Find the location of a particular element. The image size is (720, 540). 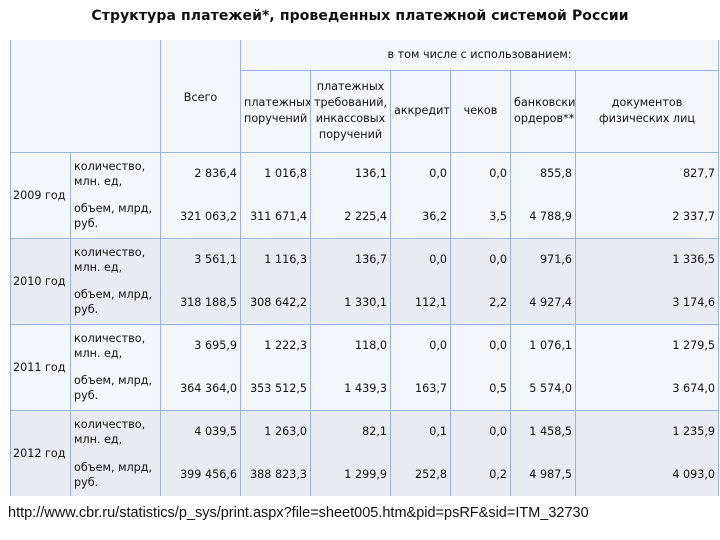

total-cell: 318 188,5 is located at coordinates (200, 302).